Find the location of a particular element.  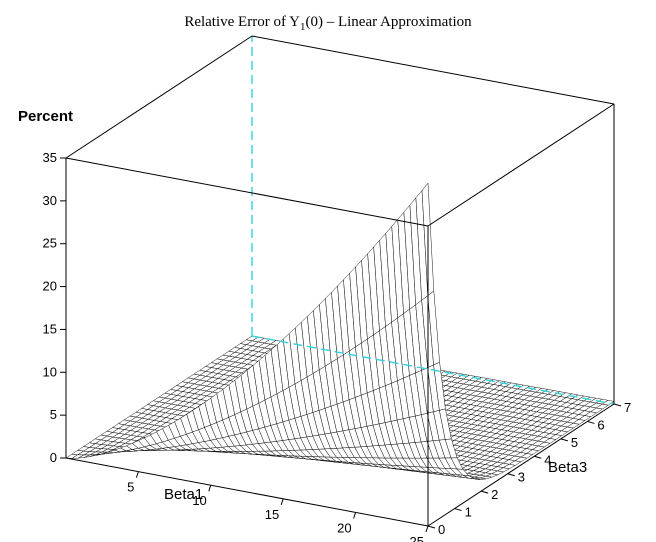

x-tick-label: 15 is located at coordinates (272, 514).